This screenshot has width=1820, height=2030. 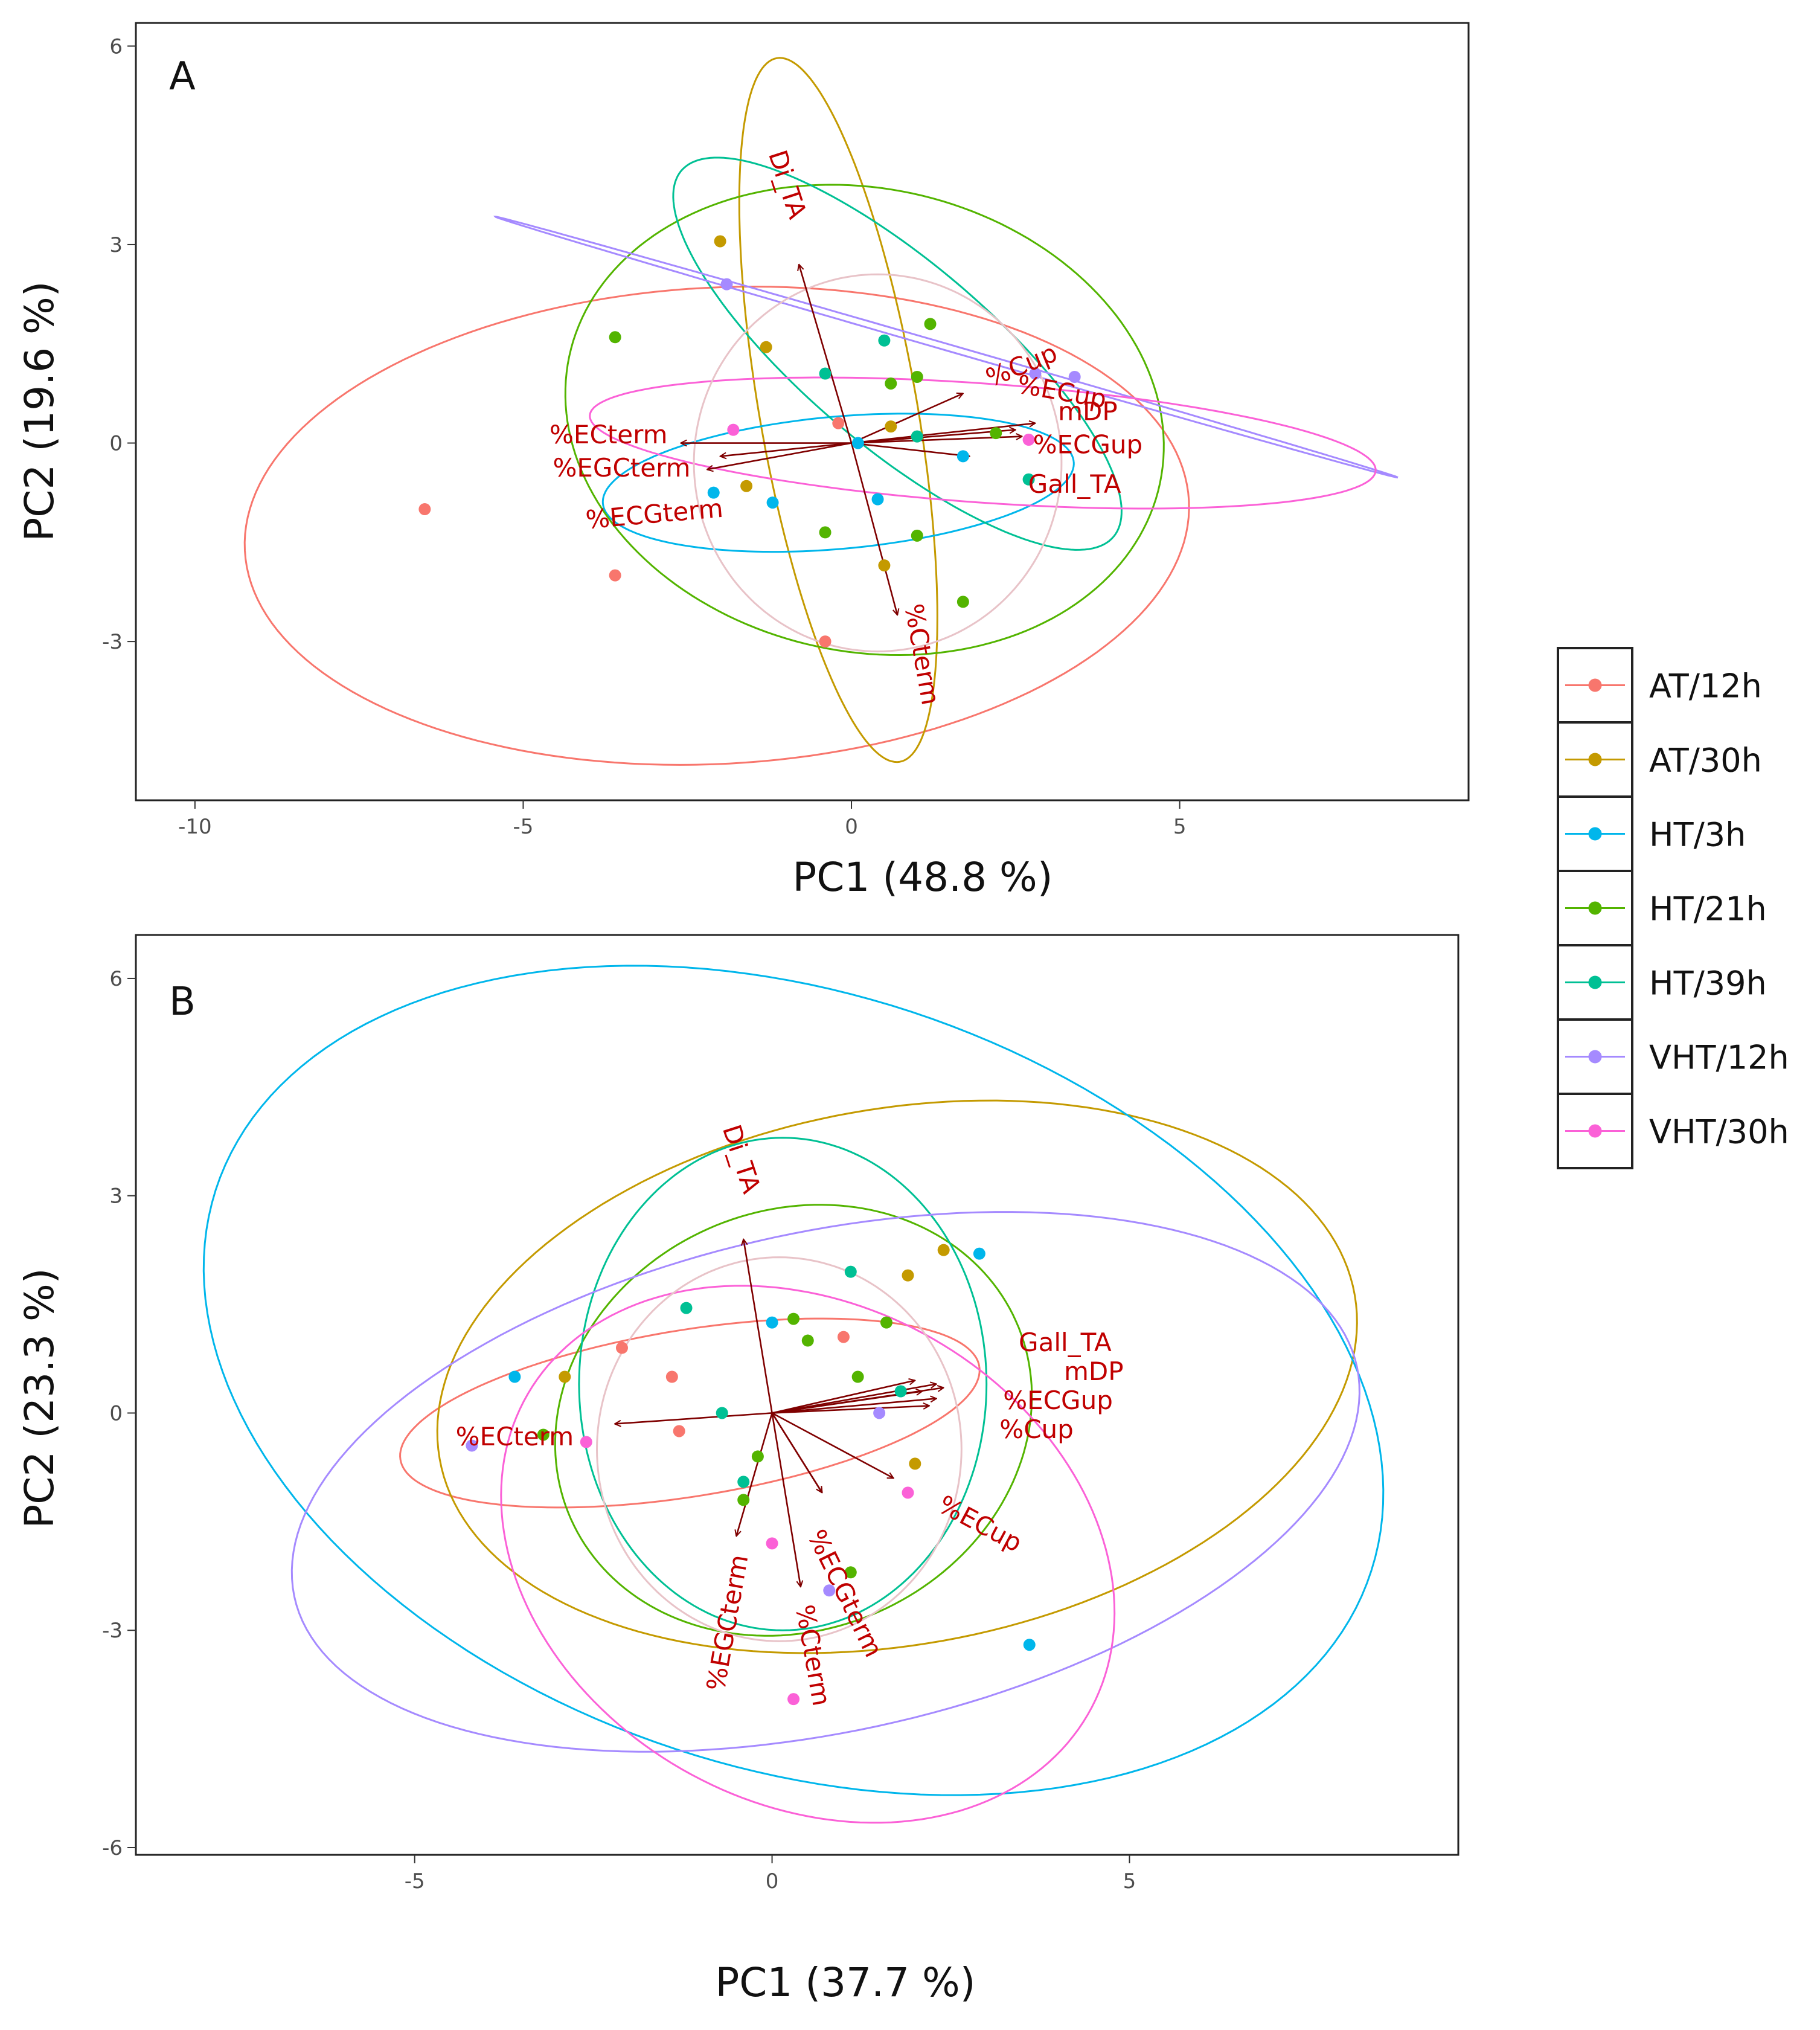 I want to click on legend-item-ht-21h: HT/21h, so click(x=1662, y=908).